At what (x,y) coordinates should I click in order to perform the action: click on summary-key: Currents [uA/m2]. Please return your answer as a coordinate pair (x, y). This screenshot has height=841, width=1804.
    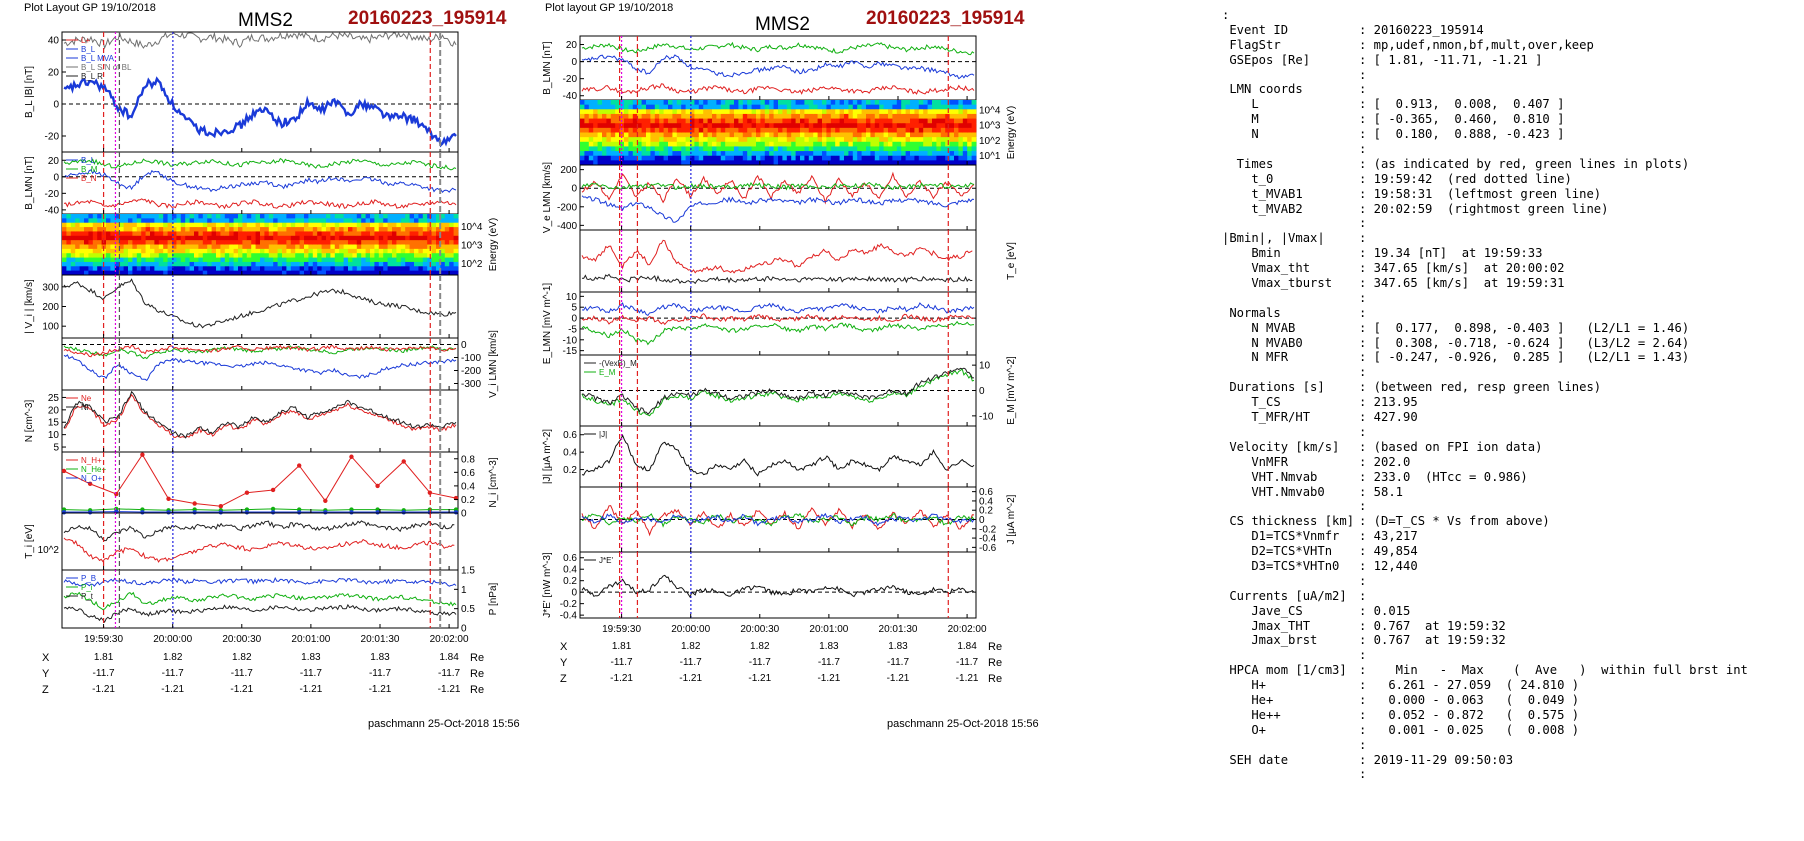
    Looking at the image, I should click on (1284, 595).